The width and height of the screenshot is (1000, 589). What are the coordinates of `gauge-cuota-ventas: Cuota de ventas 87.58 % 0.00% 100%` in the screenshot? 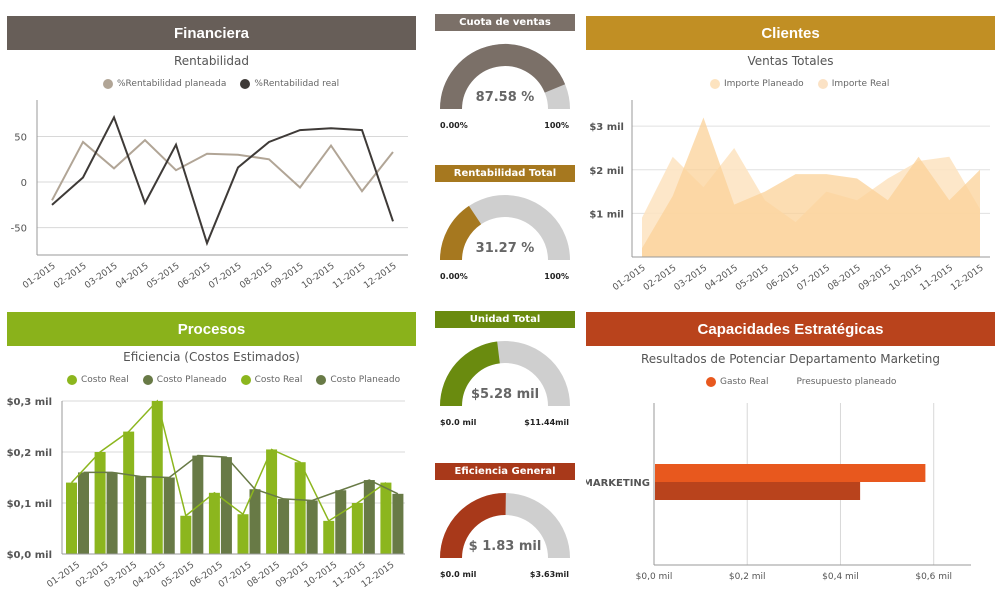 It's located at (505, 74).